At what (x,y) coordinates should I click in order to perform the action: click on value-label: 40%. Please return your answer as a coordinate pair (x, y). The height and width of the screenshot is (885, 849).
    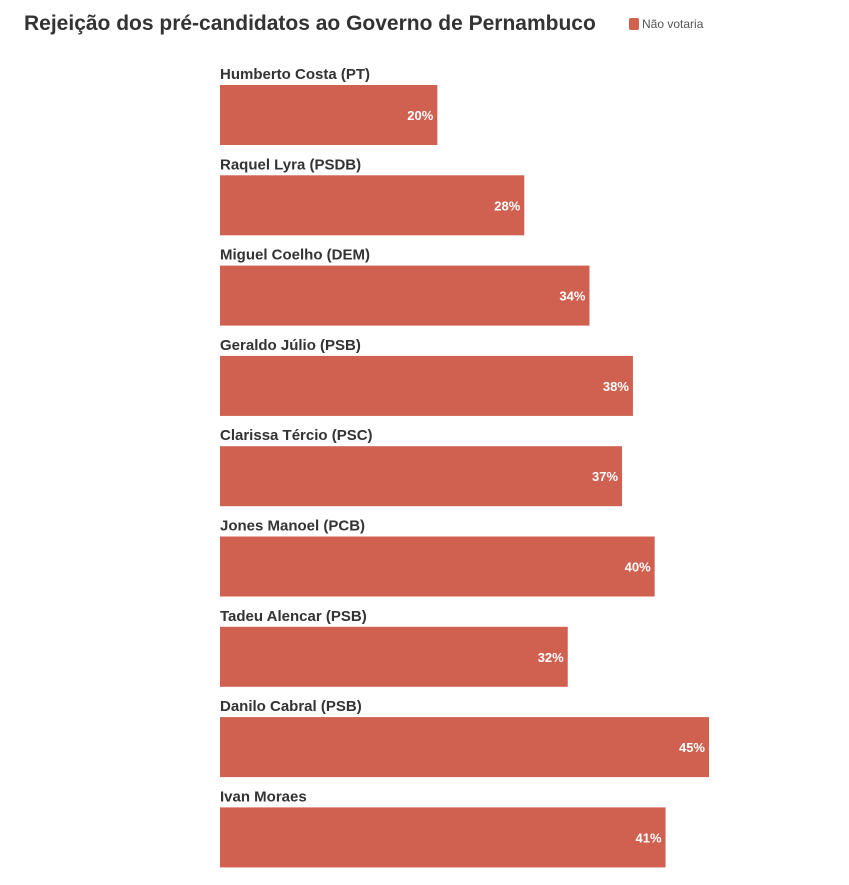
    Looking at the image, I should click on (638, 567).